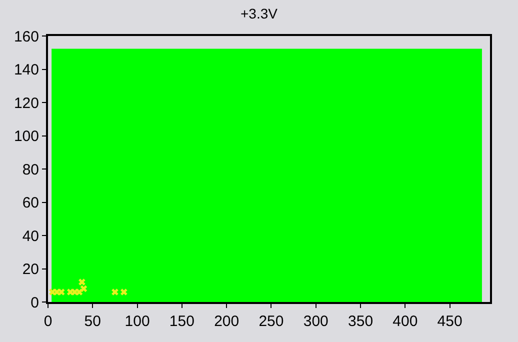 This screenshot has height=342, width=518. Describe the element at coordinates (137, 321) in the screenshot. I see `x-tick-label: 100` at that location.